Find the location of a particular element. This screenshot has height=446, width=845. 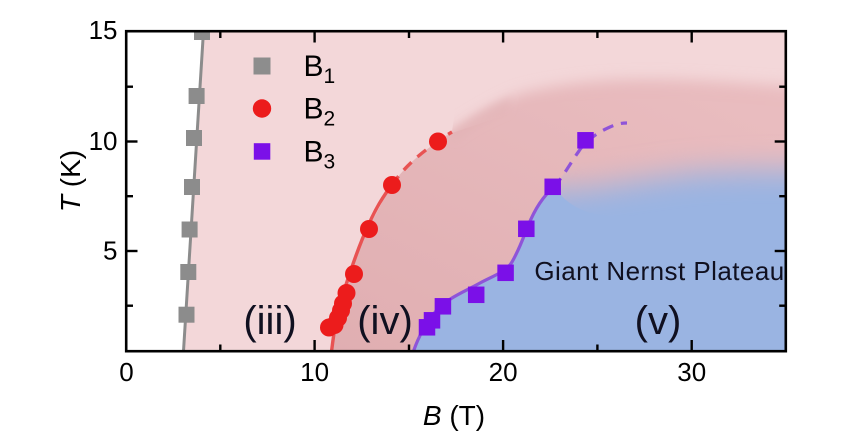

svg-text: 15 is located at coordinates (103, 30).